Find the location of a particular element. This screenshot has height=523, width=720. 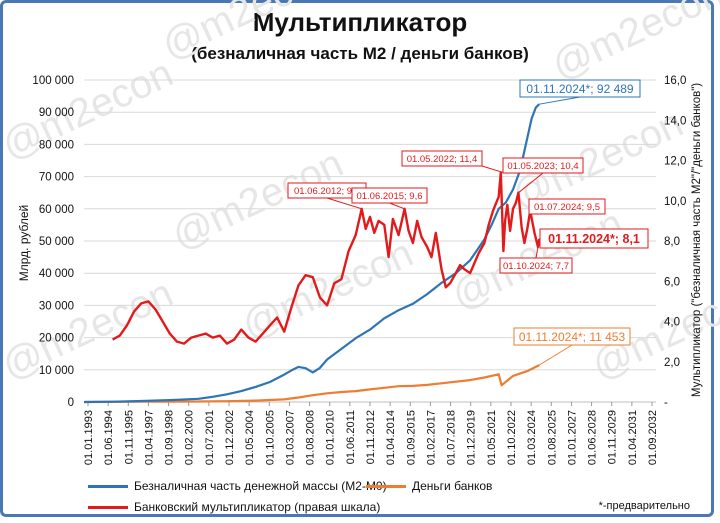

x-tick-label: 01.11.2012 is located at coordinates (371, 437).